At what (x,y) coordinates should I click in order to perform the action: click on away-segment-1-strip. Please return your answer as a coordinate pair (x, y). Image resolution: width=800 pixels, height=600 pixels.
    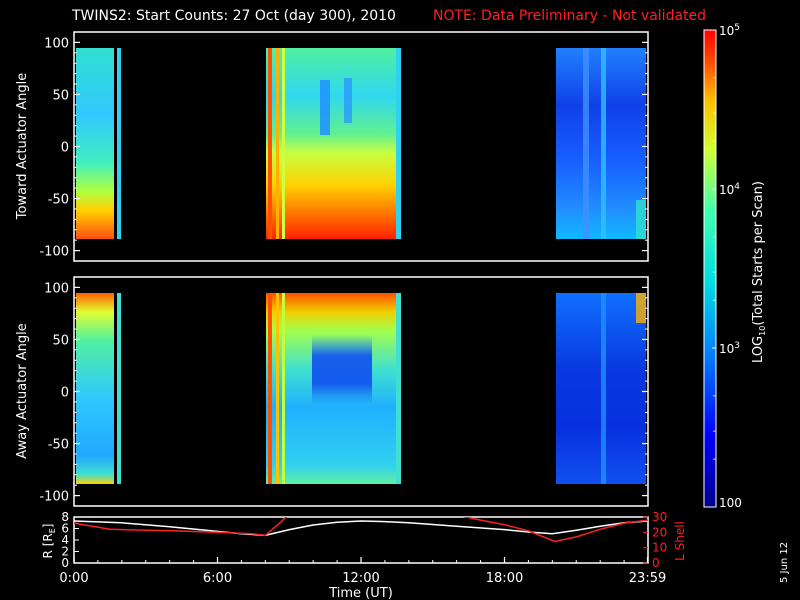
    Looking at the image, I should click on (119, 388).